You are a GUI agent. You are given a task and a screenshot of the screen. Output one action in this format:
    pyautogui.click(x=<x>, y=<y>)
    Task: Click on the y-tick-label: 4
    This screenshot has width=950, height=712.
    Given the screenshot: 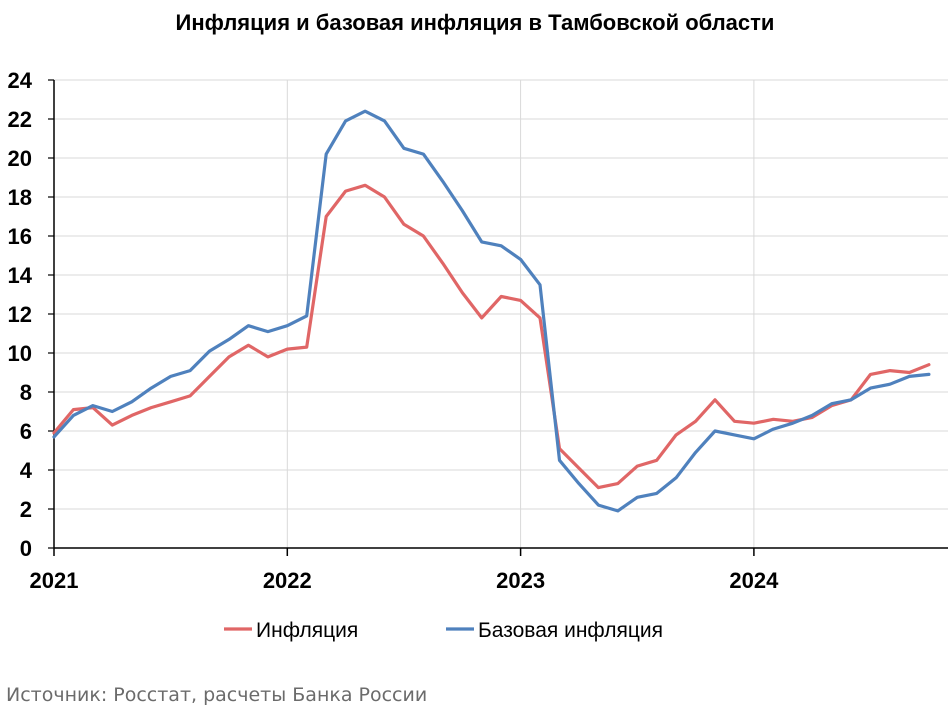 What is the action you would take?
    pyautogui.click(x=26, y=470)
    